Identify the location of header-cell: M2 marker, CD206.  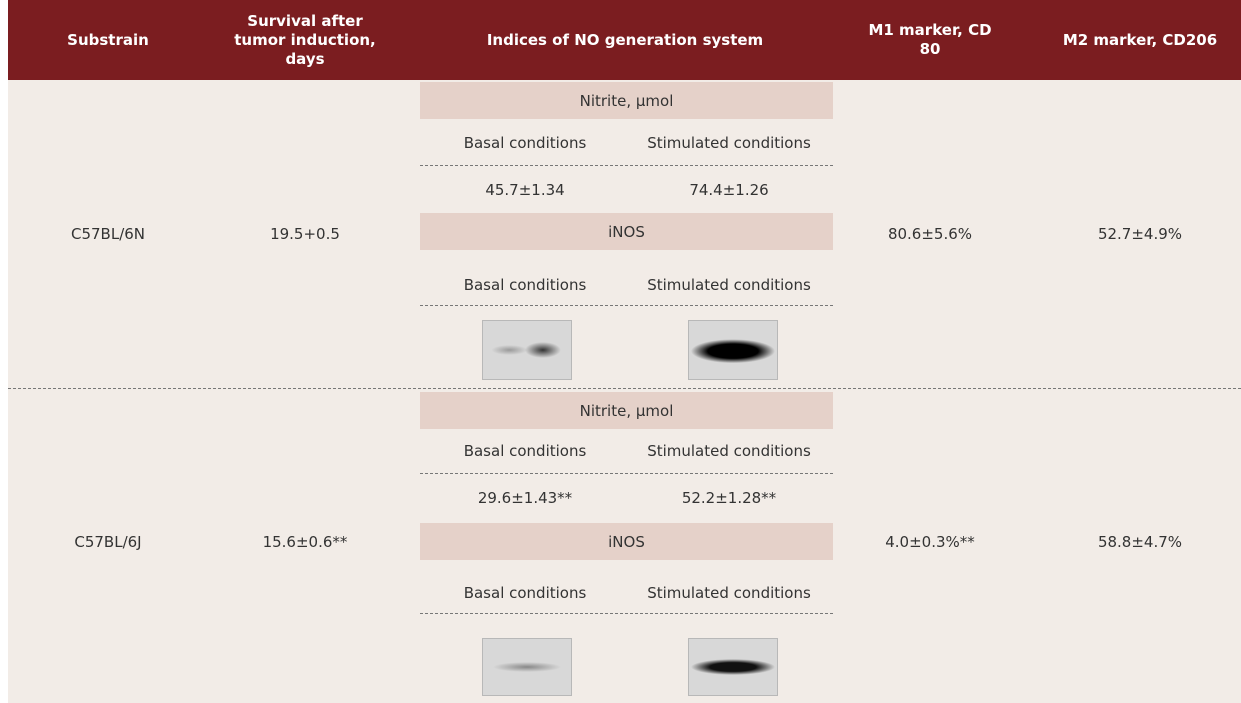
(1140, 39).